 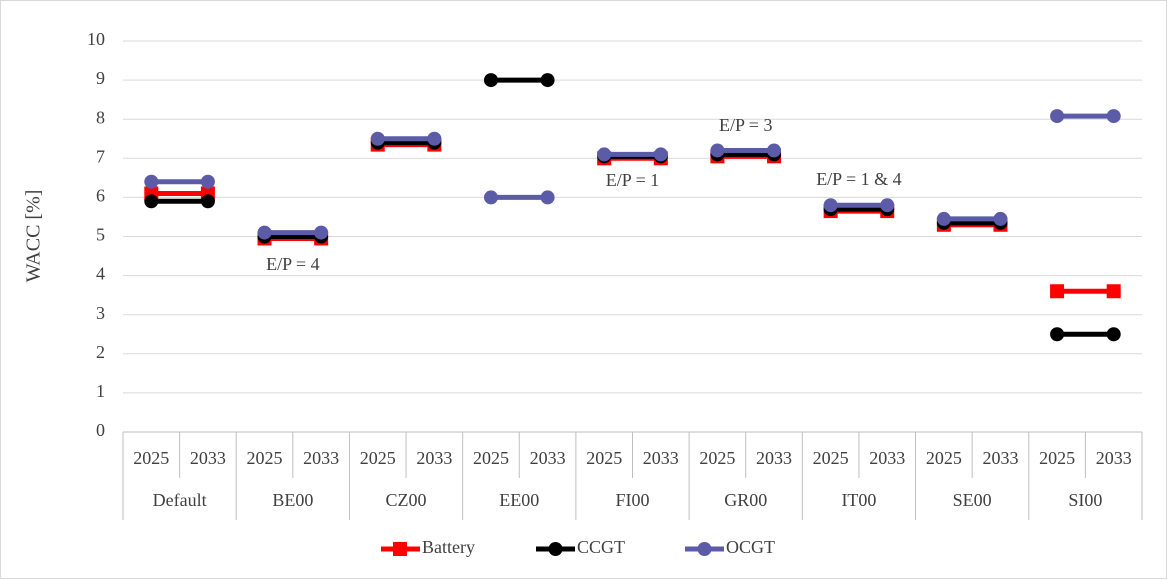 I want to click on legend-label: OCGT, so click(x=750, y=547).